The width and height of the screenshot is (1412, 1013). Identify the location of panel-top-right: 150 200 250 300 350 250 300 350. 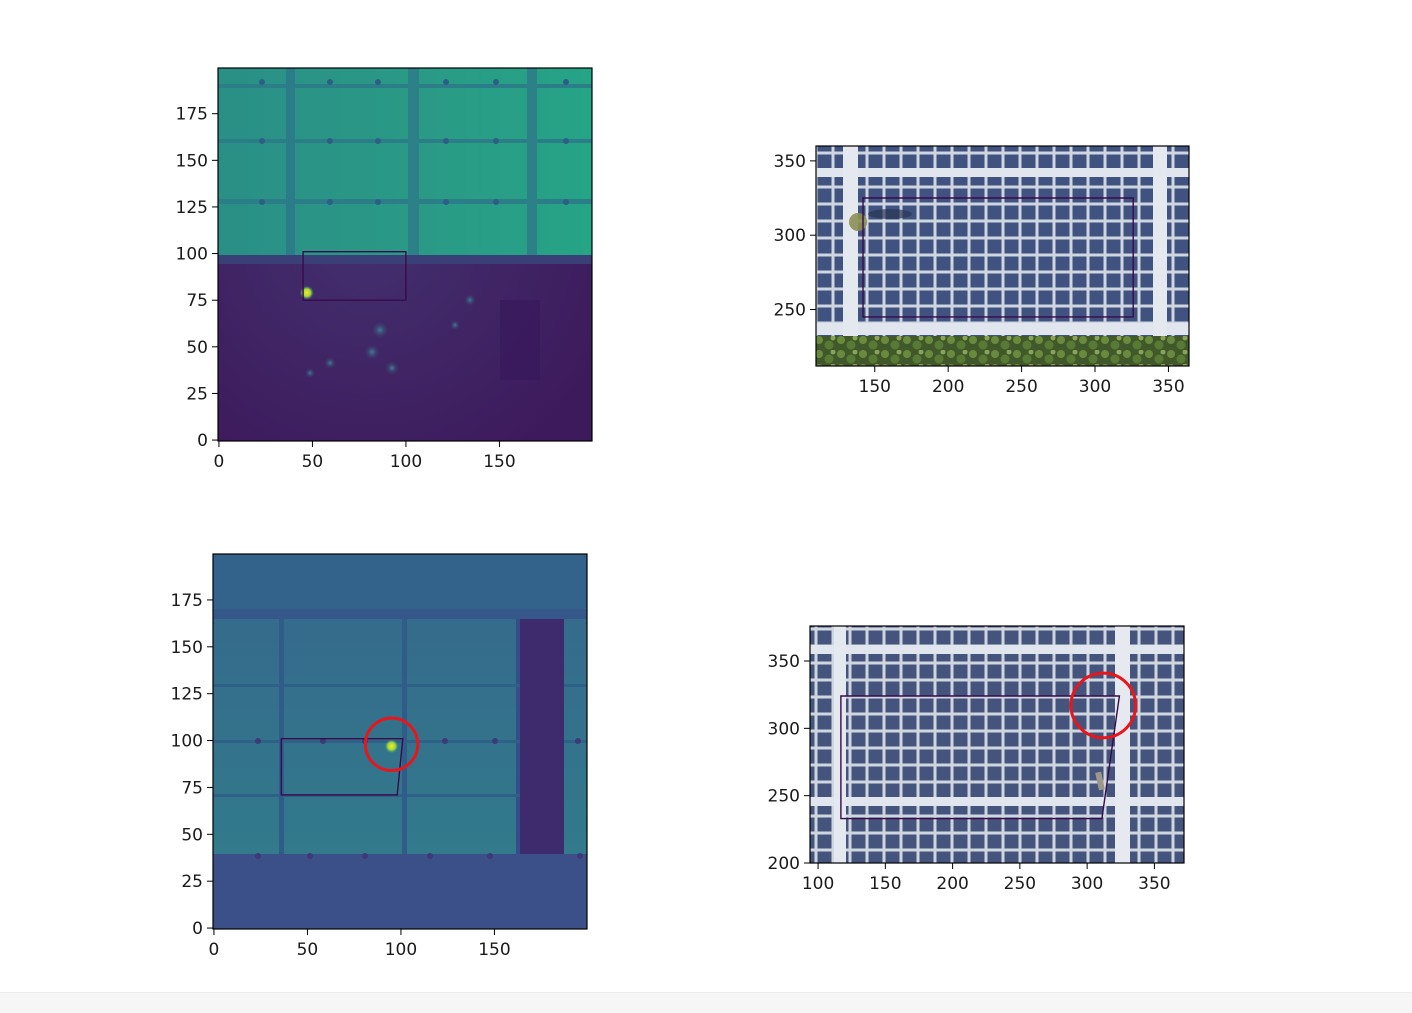
(982, 271).